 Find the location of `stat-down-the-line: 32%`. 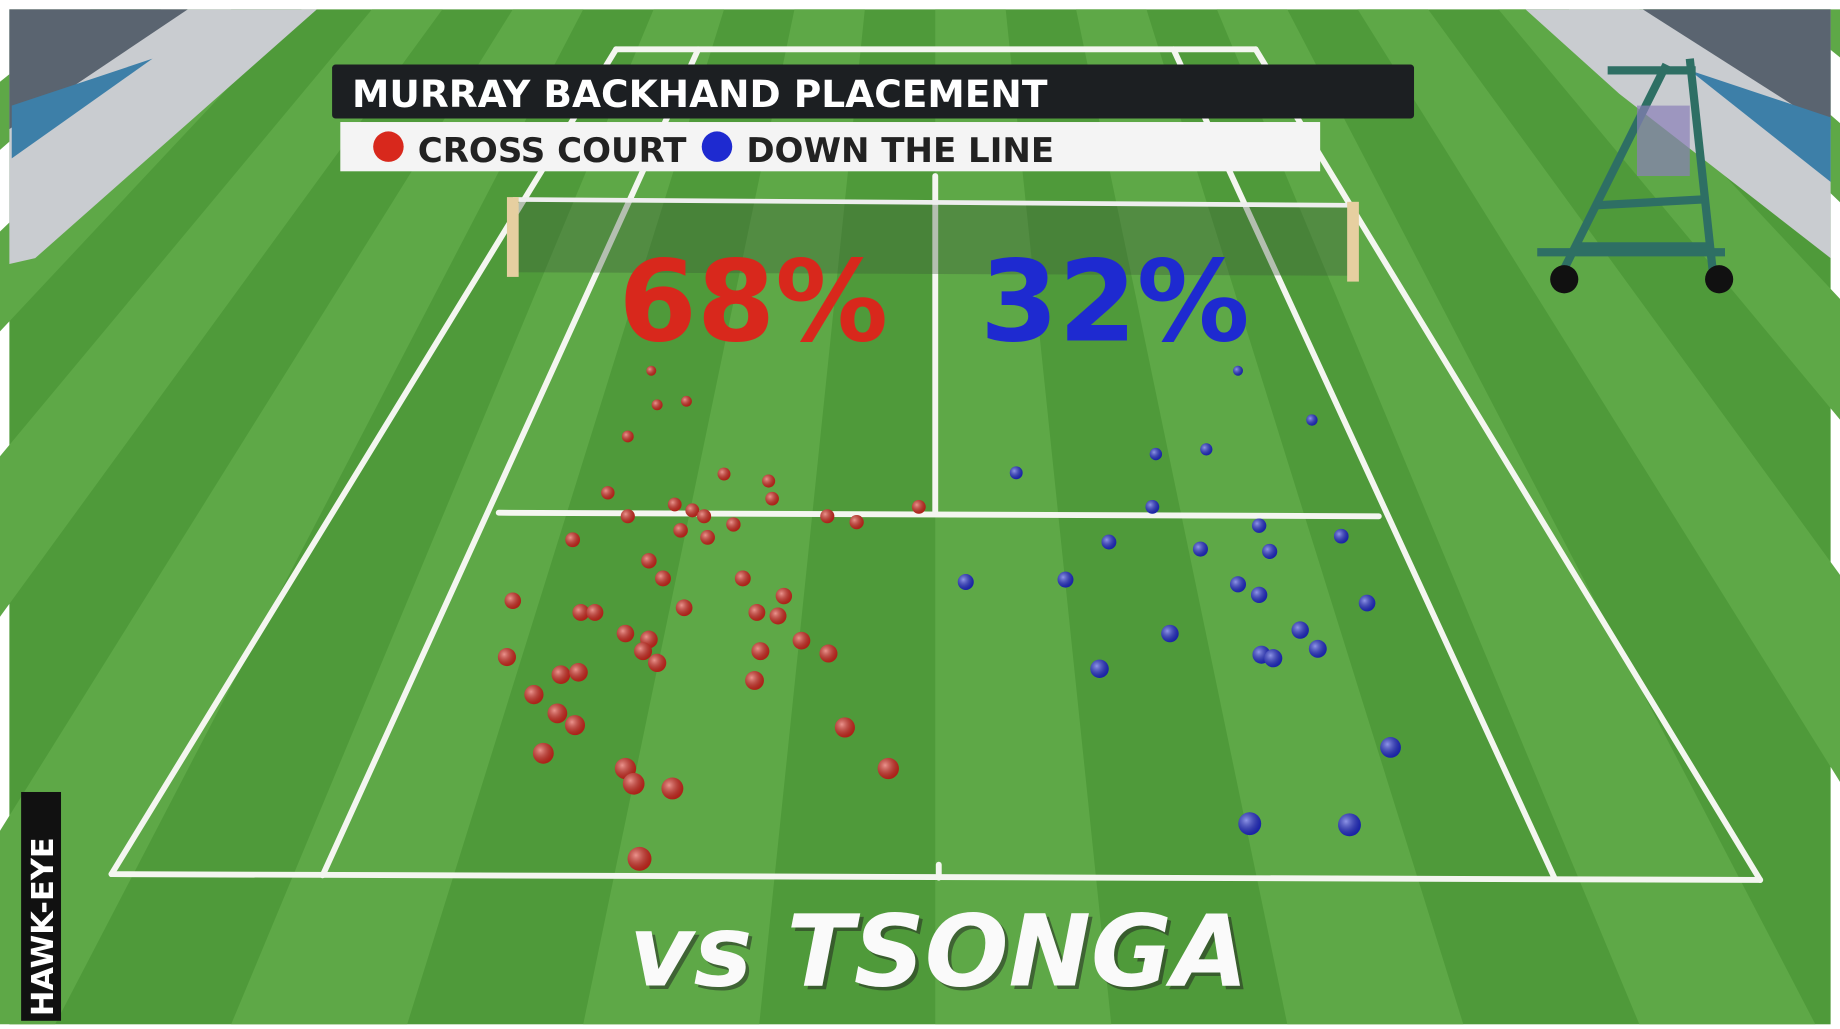

stat-down-the-line: 32% is located at coordinates (1115, 301).